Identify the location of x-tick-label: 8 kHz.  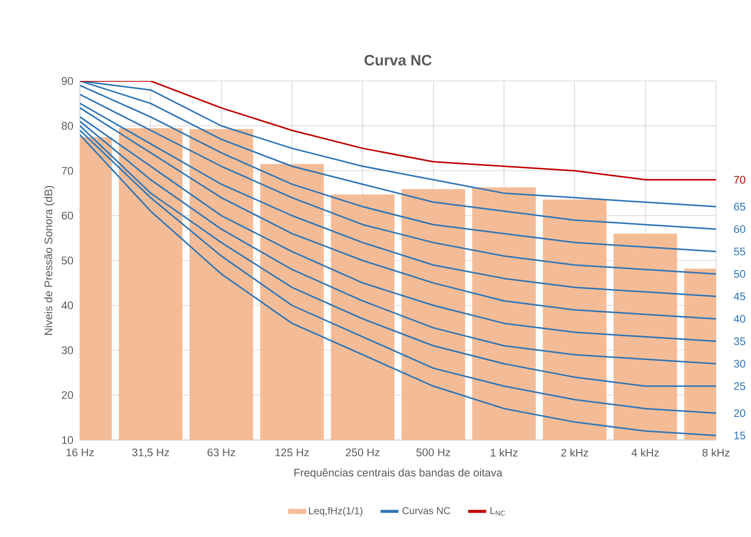
(716, 452).